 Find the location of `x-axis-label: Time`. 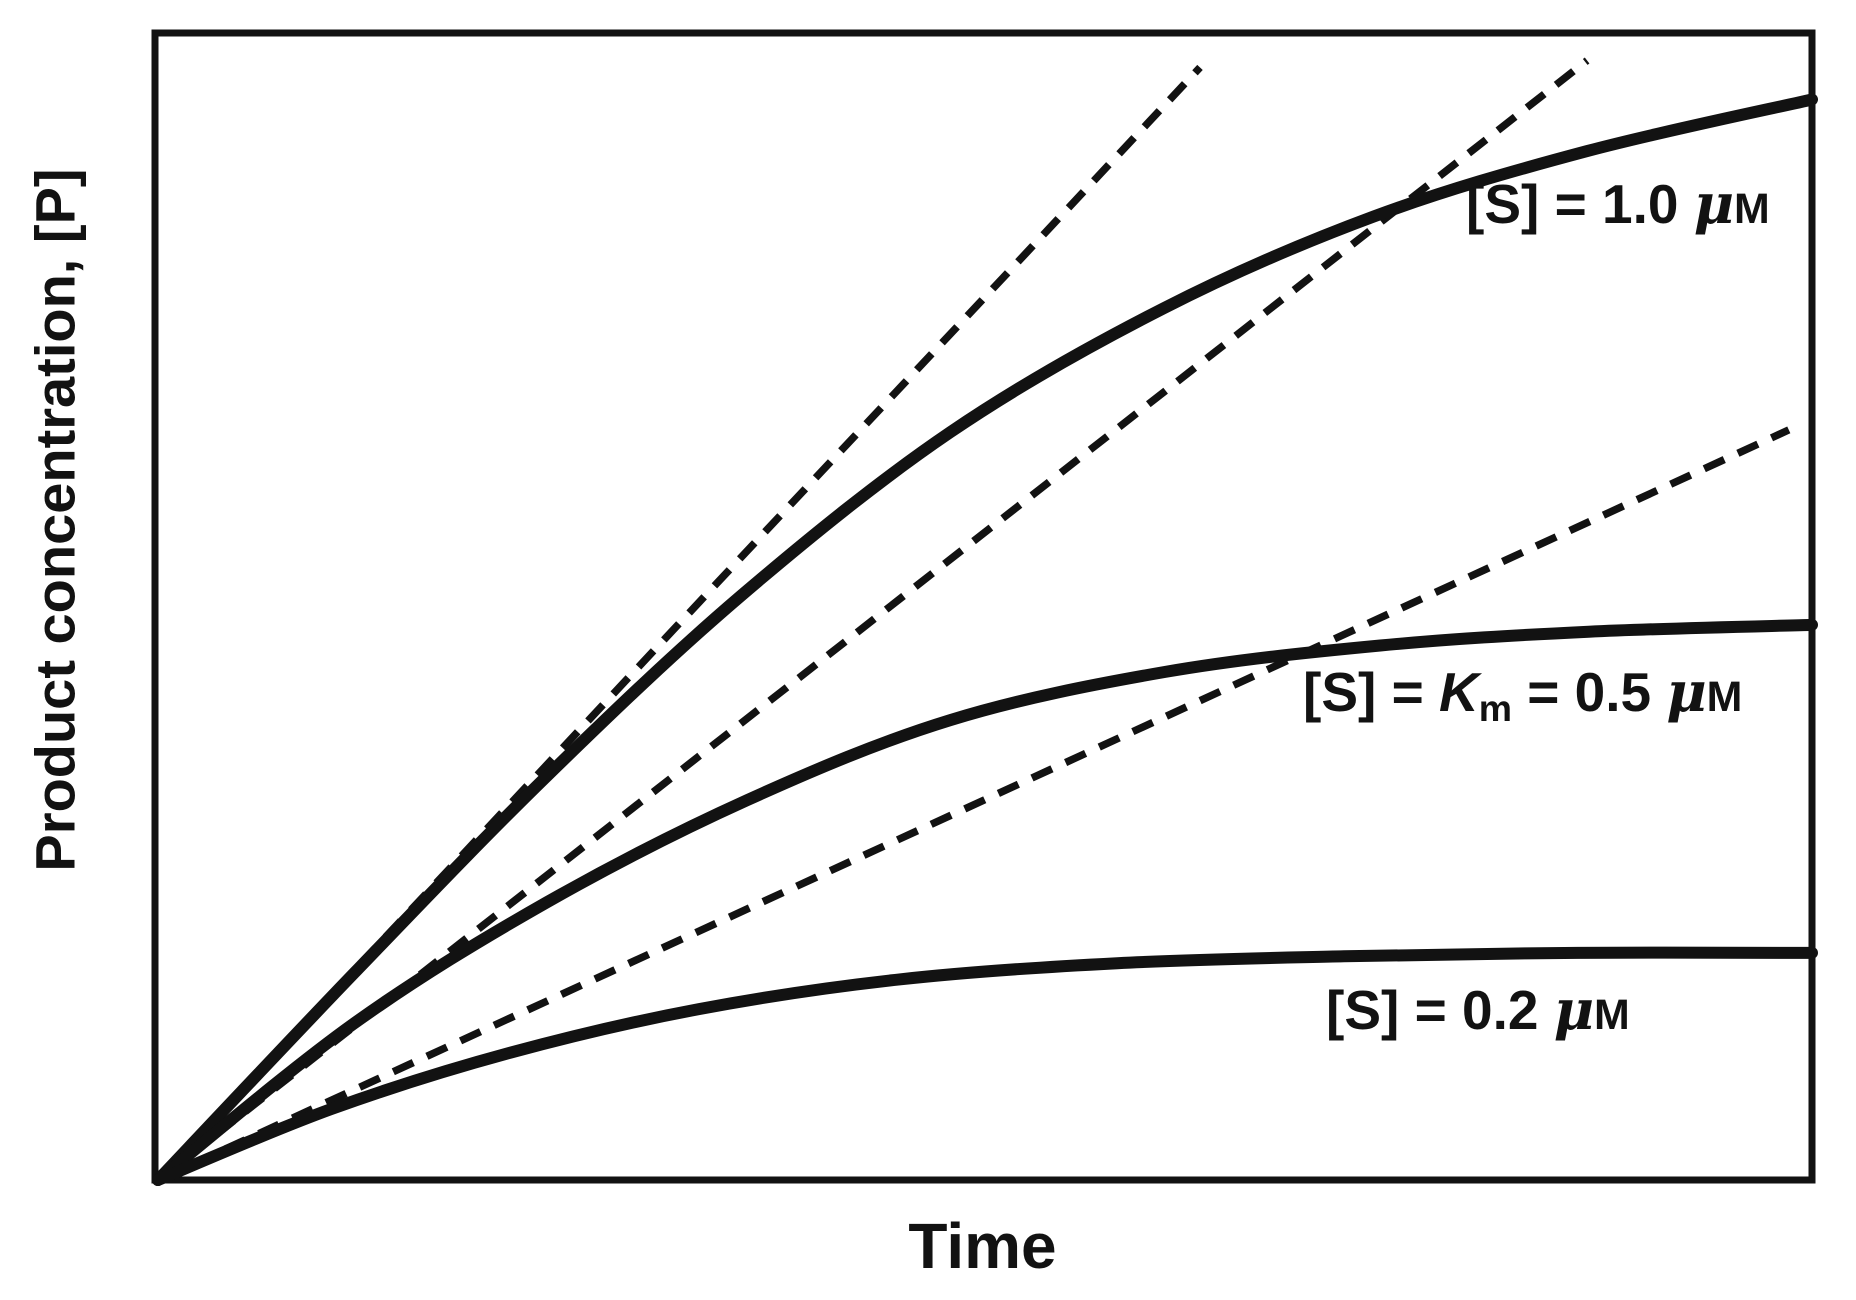

x-axis-label: Time is located at coordinates (982, 1246).